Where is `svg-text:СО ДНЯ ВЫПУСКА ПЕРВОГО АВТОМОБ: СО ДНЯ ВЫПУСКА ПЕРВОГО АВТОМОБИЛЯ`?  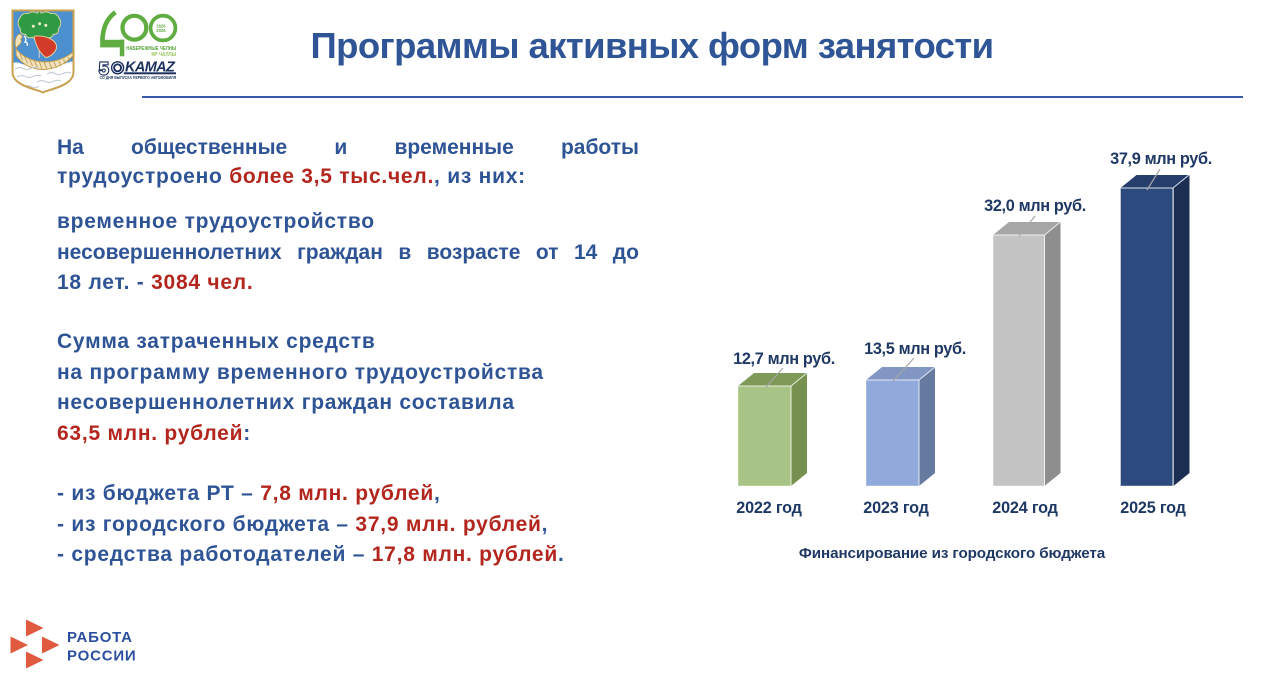
svg-text:СО ДНЯ ВЫПУСКА ПЕРВОГО АВТОМОБ: СО ДНЯ ВЫПУСКА ПЕРВОГО АВТОМОБИЛЯ is located at coordinates (138, 77).